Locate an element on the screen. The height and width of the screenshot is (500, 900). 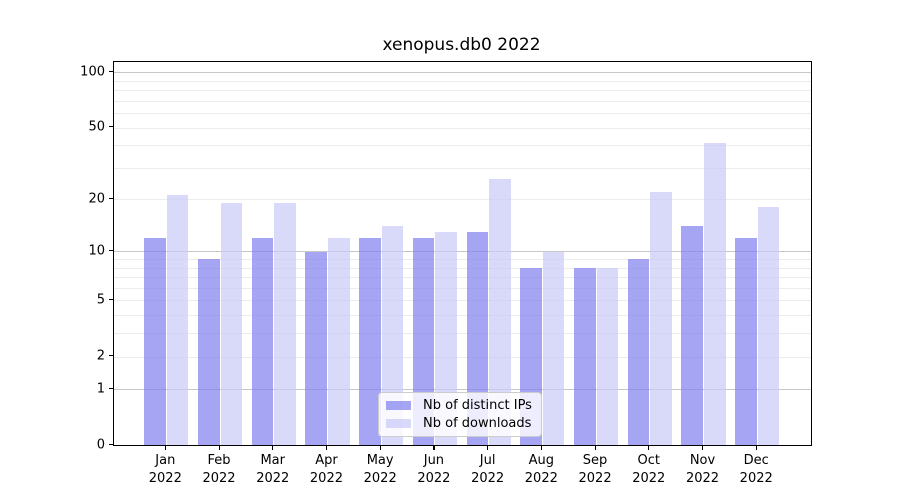
legend-swatch-distinct-ips is located at coordinates (398, 405).